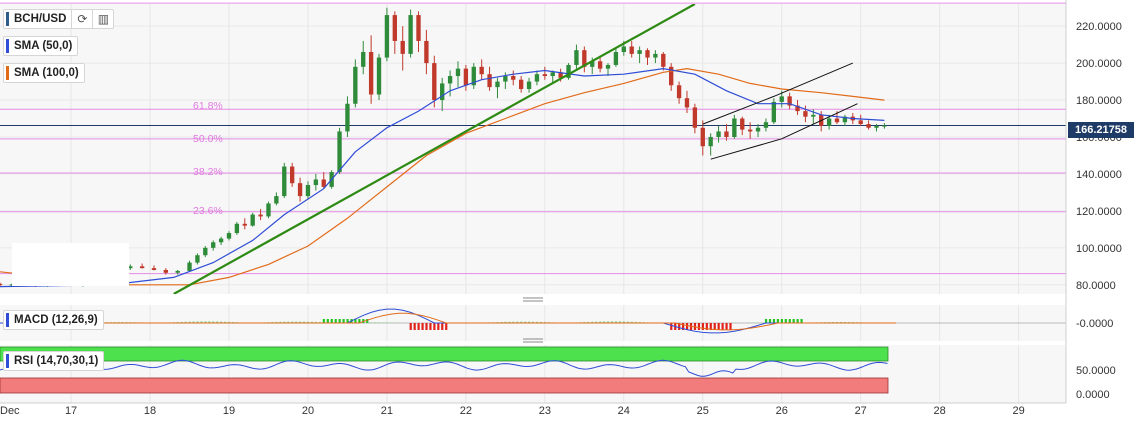 This screenshot has height=432, width=1141. Describe the element at coordinates (102, 19) in the screenshot. I see `bar-chart-icon: ▥` at that location.